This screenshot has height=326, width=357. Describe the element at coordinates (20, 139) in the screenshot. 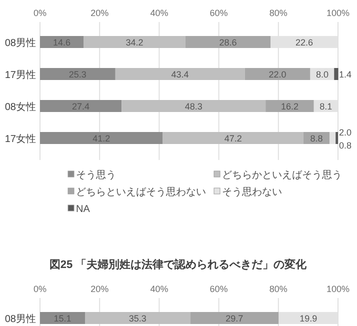

I see `y-tick-label: 17女性` at that location.